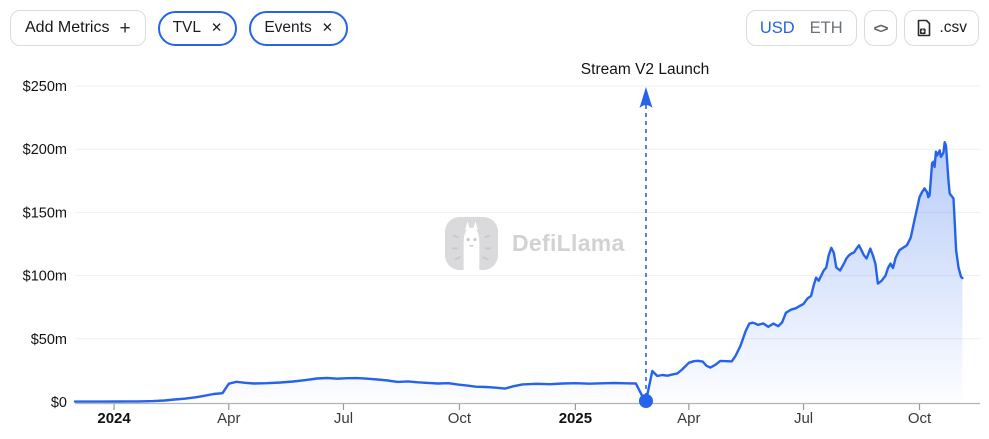 This screenshot has height=439, width=989. Describe the element at coordinates (646, 97) in the screenshot. I see `event-arrow-icon` at that location.